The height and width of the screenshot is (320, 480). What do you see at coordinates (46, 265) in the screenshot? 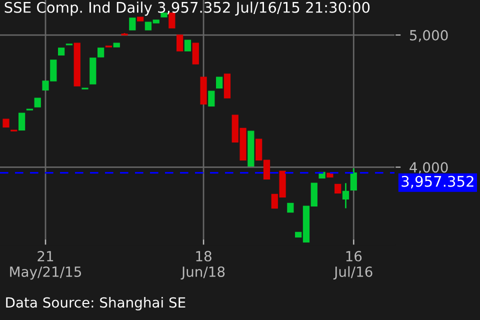
I see `x-tick-label: 21 May/21/15` at bounding box center [46, 265].